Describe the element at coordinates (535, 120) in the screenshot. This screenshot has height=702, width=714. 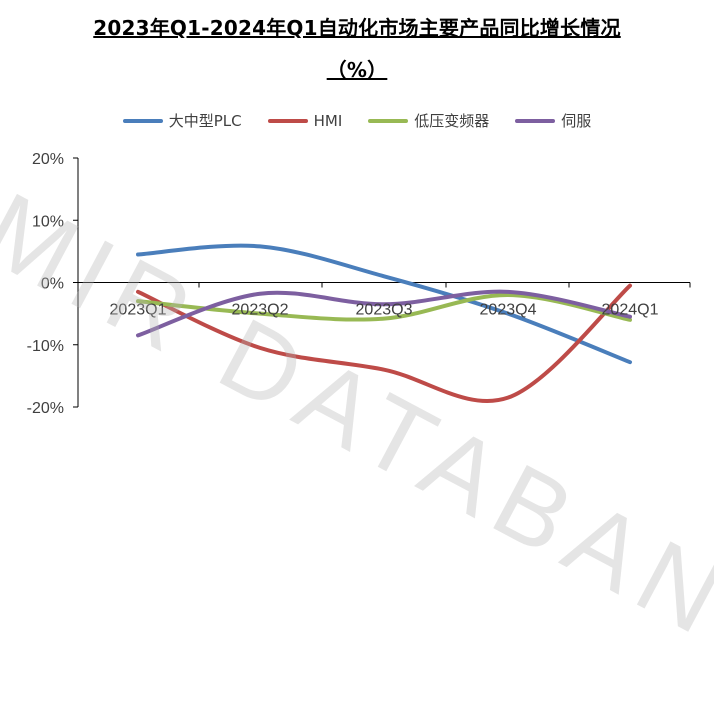
I see `legend-swatch-servo` at that location.